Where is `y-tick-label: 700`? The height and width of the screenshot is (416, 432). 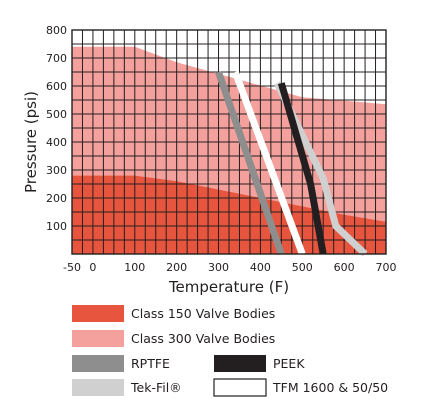 y-tick-label: 700 is located at coordinates (56, 58).